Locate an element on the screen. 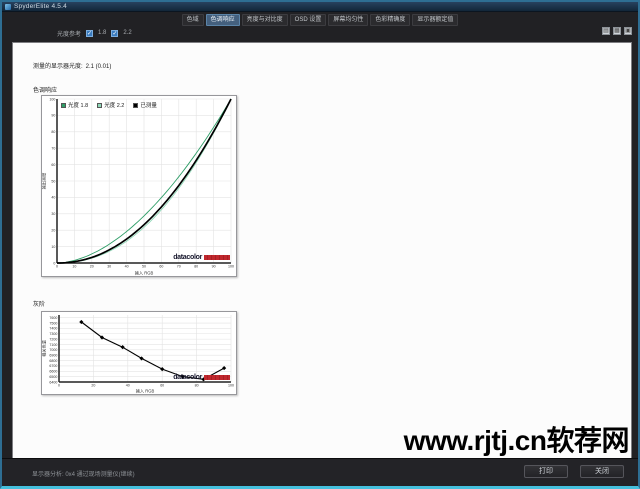 The width and height of the screenshot is (640, 489). legend-item: 光度 2.2 is located at coordinates (110, 105).